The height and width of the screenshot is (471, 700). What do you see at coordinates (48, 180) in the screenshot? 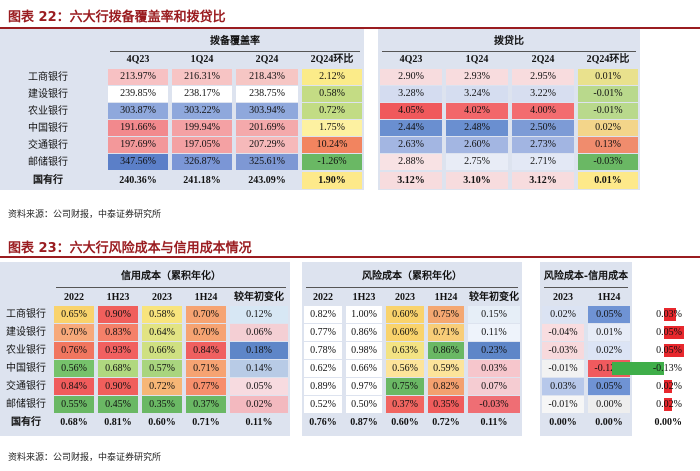
I see `total-label: 国有行` at bounding box center [48, 180].